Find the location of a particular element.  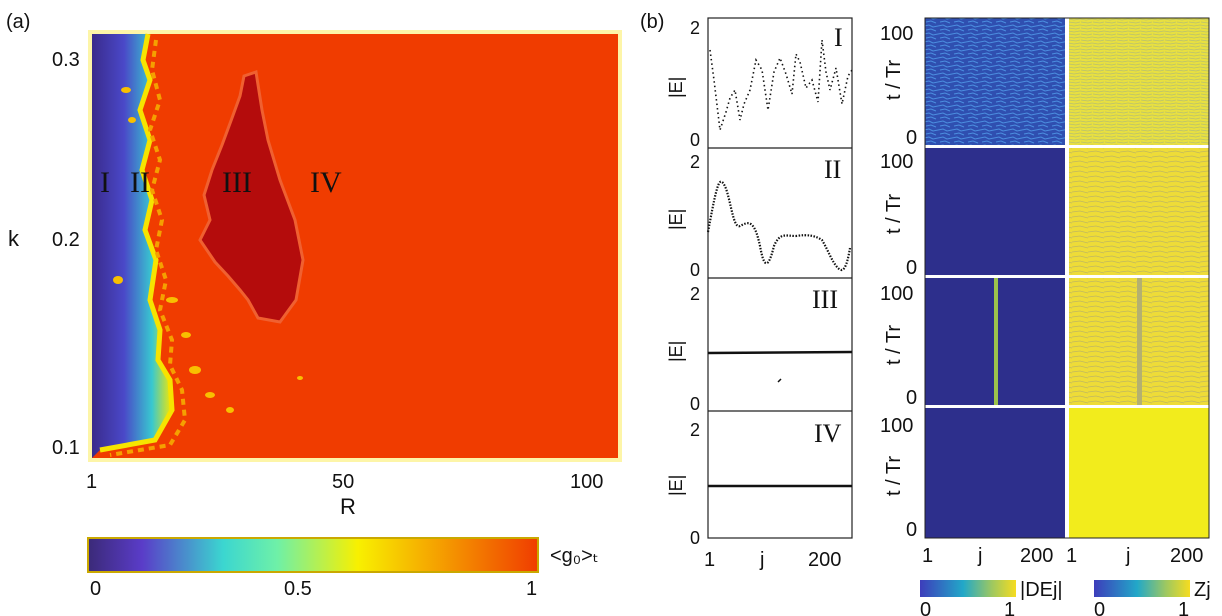

colorbar-z-bar is located at coordinates (1142, 588).